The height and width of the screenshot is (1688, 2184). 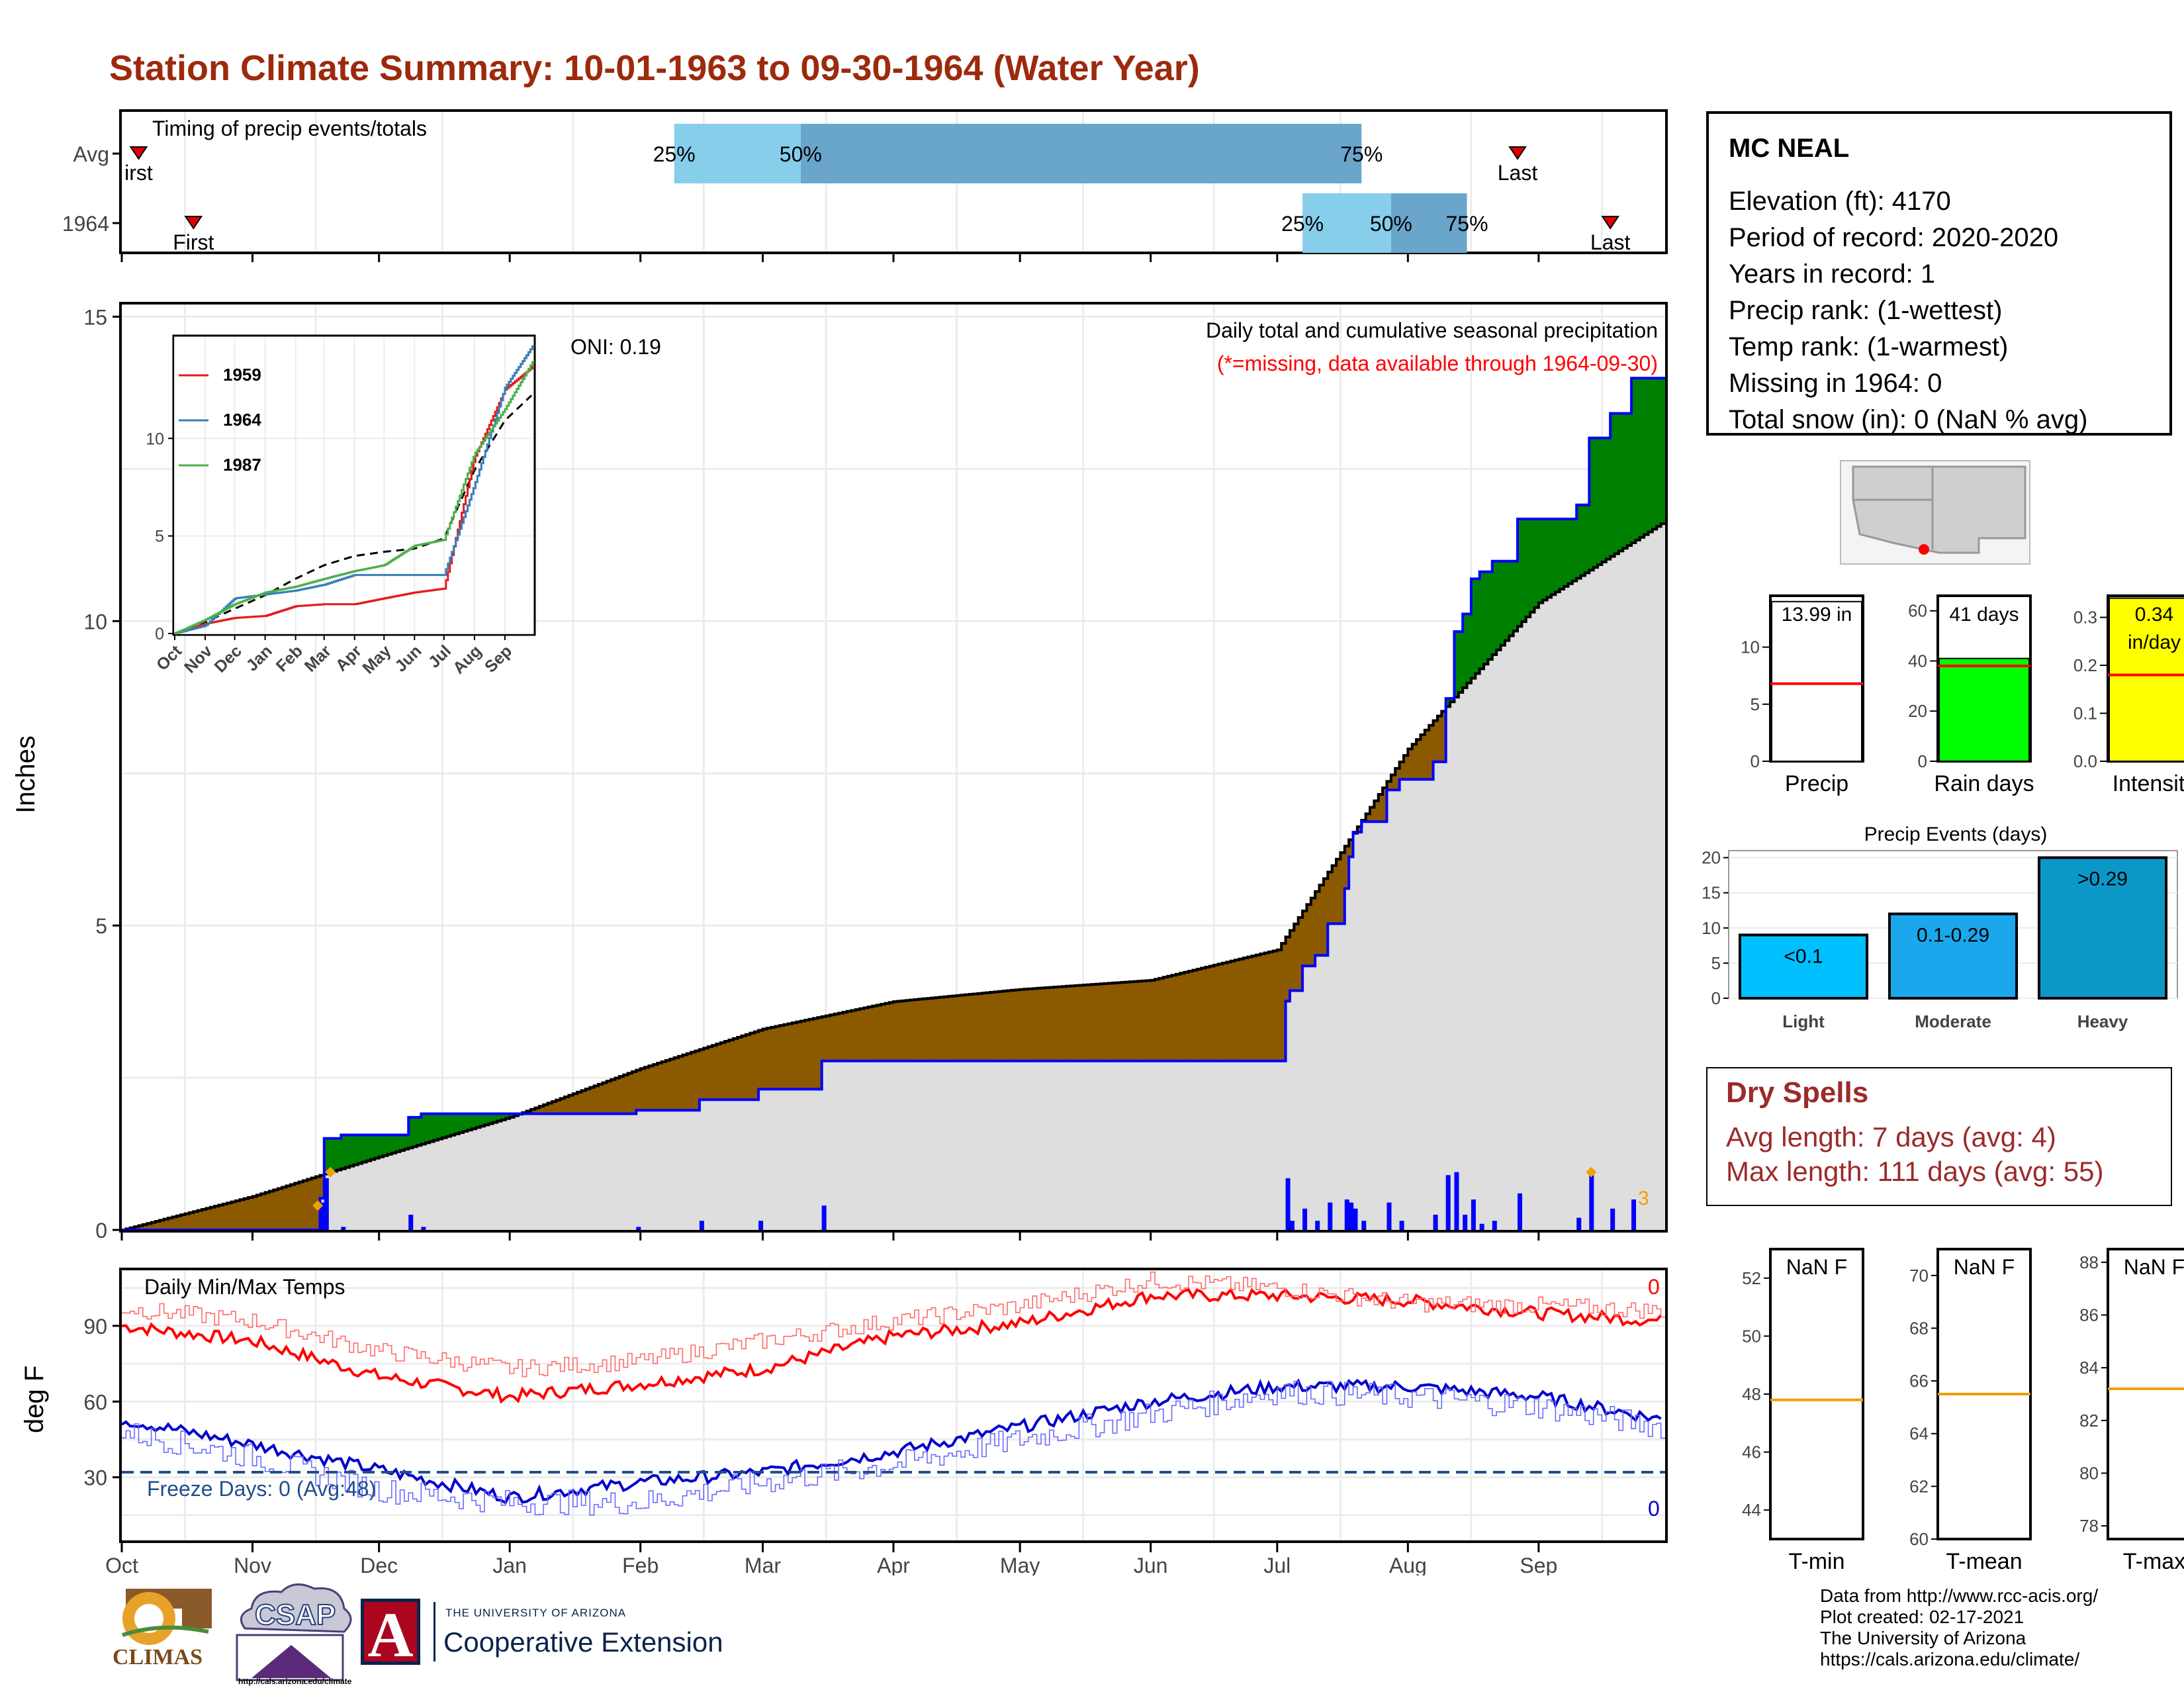 What do you see at coordinates (2102, 928) in the screenshot?
I see `events-bar-heavy` at bounding box center [2102, 928].